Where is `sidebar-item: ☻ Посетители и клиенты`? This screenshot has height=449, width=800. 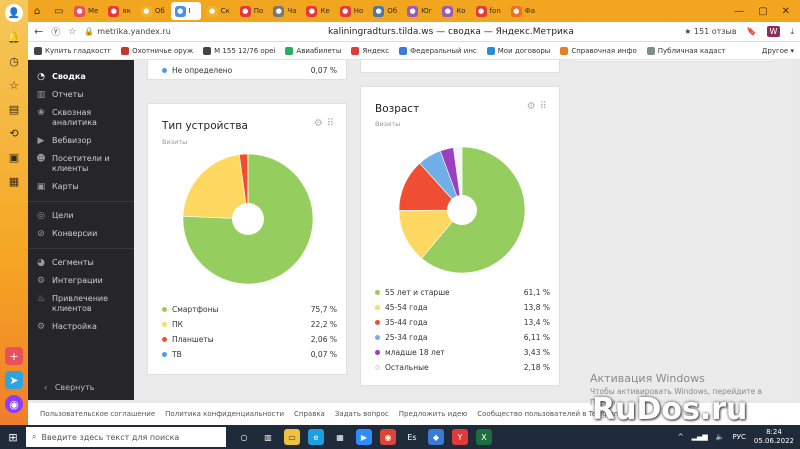
sidebar-item: ☻ Посетители и клиенты is located at coordinates (81, 164).